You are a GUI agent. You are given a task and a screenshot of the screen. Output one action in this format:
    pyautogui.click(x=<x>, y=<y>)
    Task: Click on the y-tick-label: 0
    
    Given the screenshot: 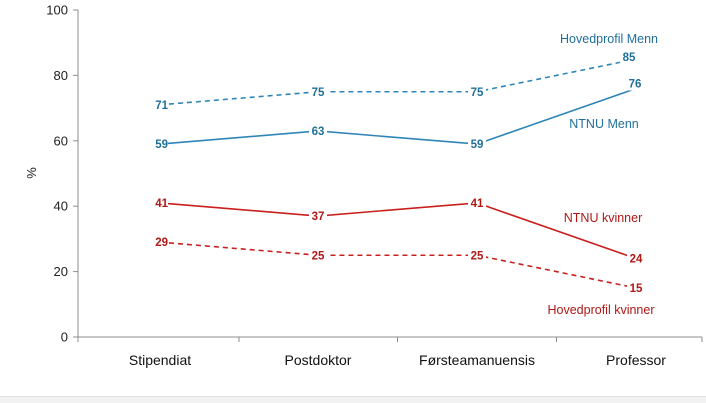 What is the action you would take?
    pyautogui.click(x=64, y=337)
    